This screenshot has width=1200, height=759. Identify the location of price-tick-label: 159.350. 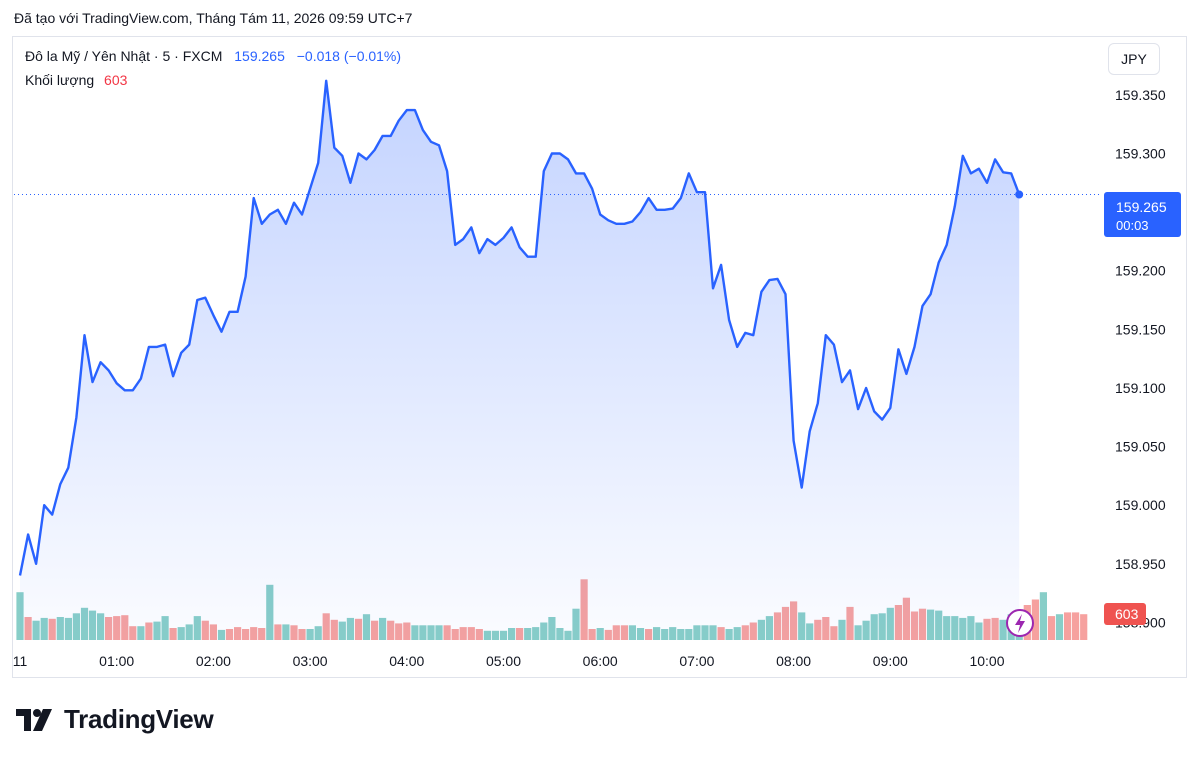
(1140, 95).